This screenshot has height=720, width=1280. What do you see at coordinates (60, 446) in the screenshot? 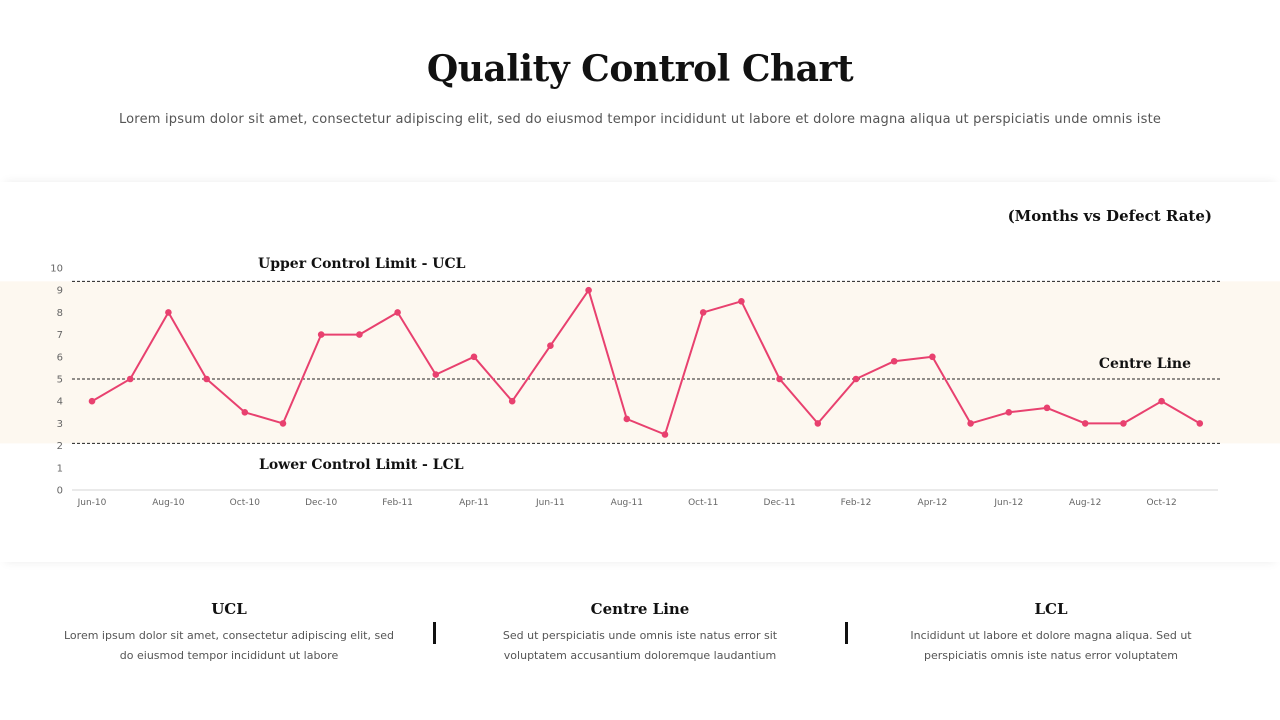
I see `y-tick-label: 2` at bounding box center [60, 446].